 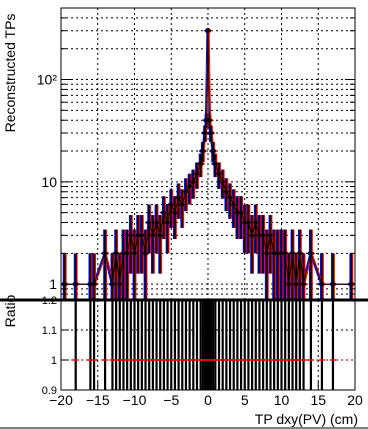 I want to click on x-tick-label: 20, so click(x=355, y=400).